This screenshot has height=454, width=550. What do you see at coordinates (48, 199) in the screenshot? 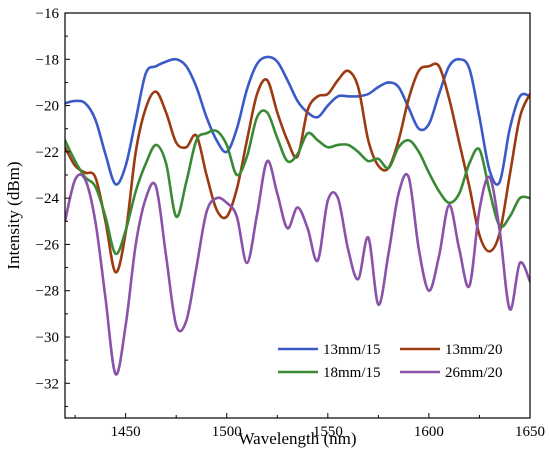
I see `y-tick-label: −24` at bounding box center [48, 199].